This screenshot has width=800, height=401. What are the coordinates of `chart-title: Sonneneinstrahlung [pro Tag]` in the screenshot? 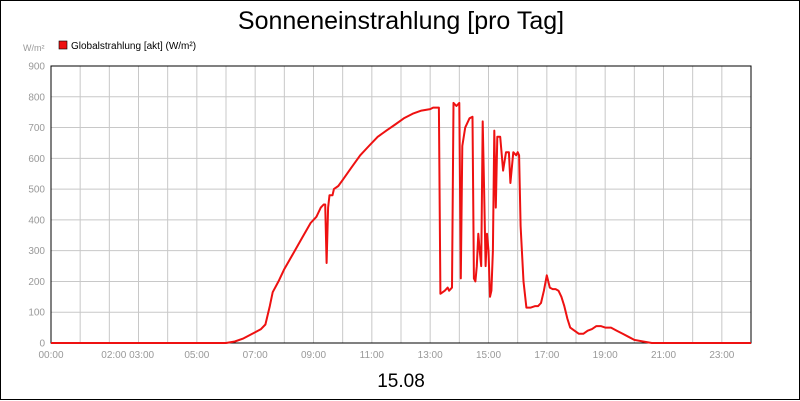 It's located at (401, 21).